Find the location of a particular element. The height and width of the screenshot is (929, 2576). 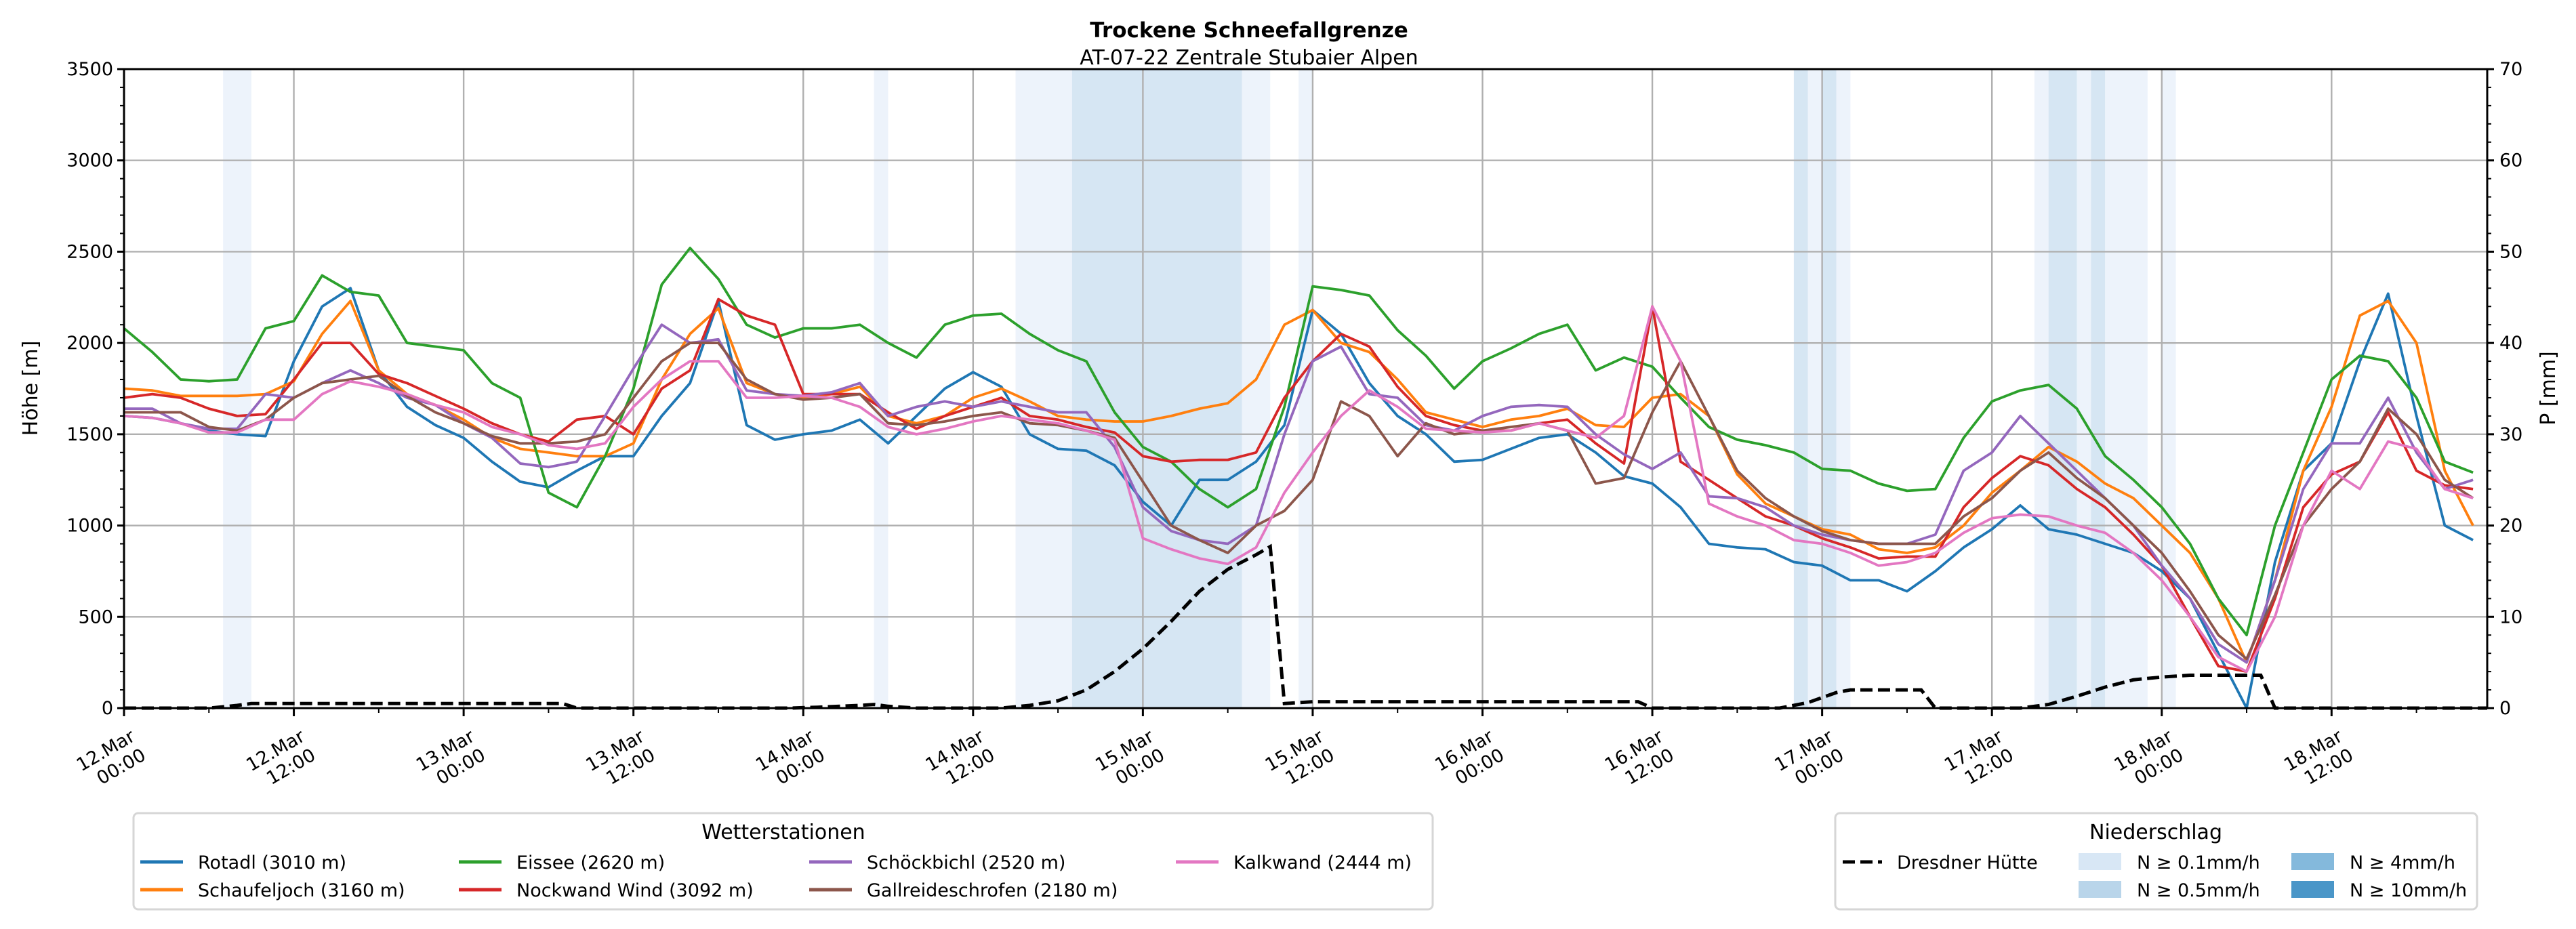

y2-tick-label: 20 is located at coordinates (2510, 526).